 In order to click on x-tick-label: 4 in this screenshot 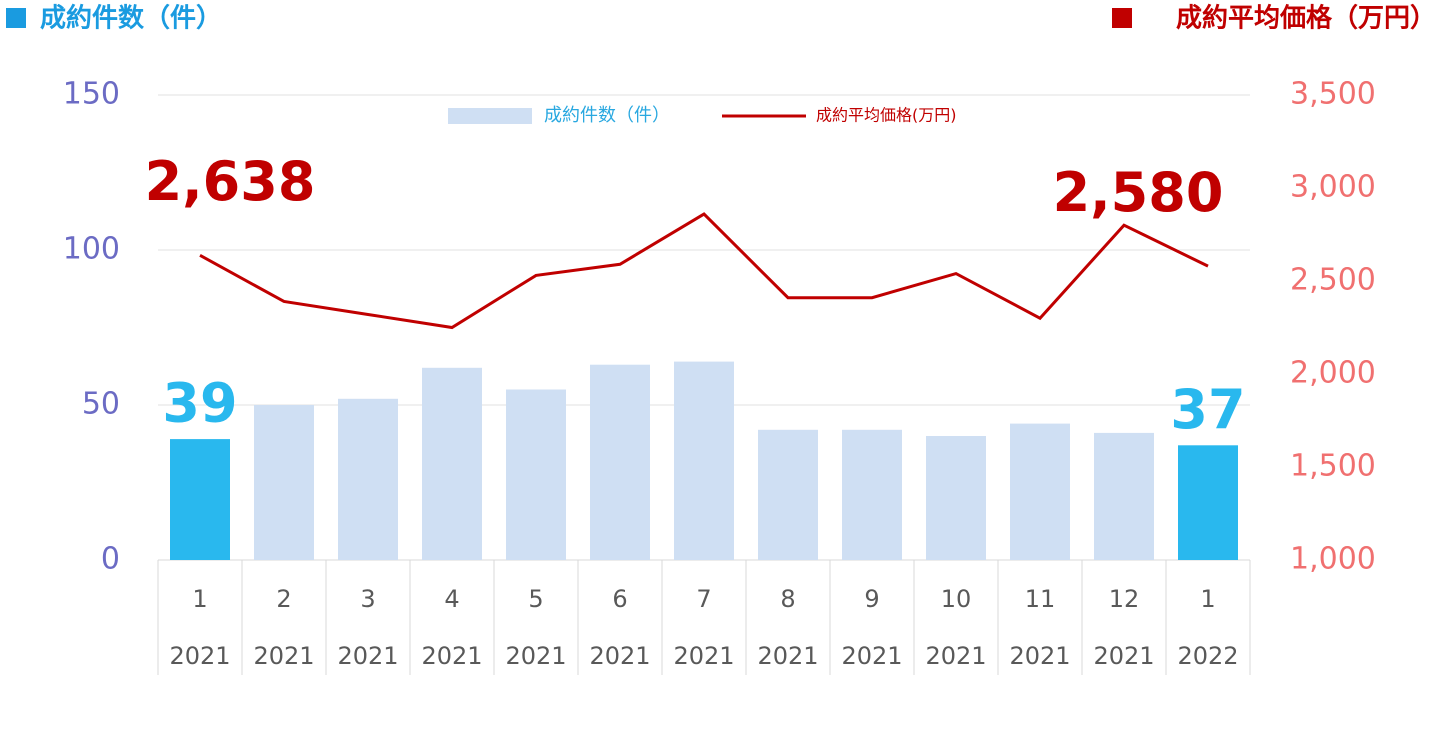, I will do `click(451, 599)`.